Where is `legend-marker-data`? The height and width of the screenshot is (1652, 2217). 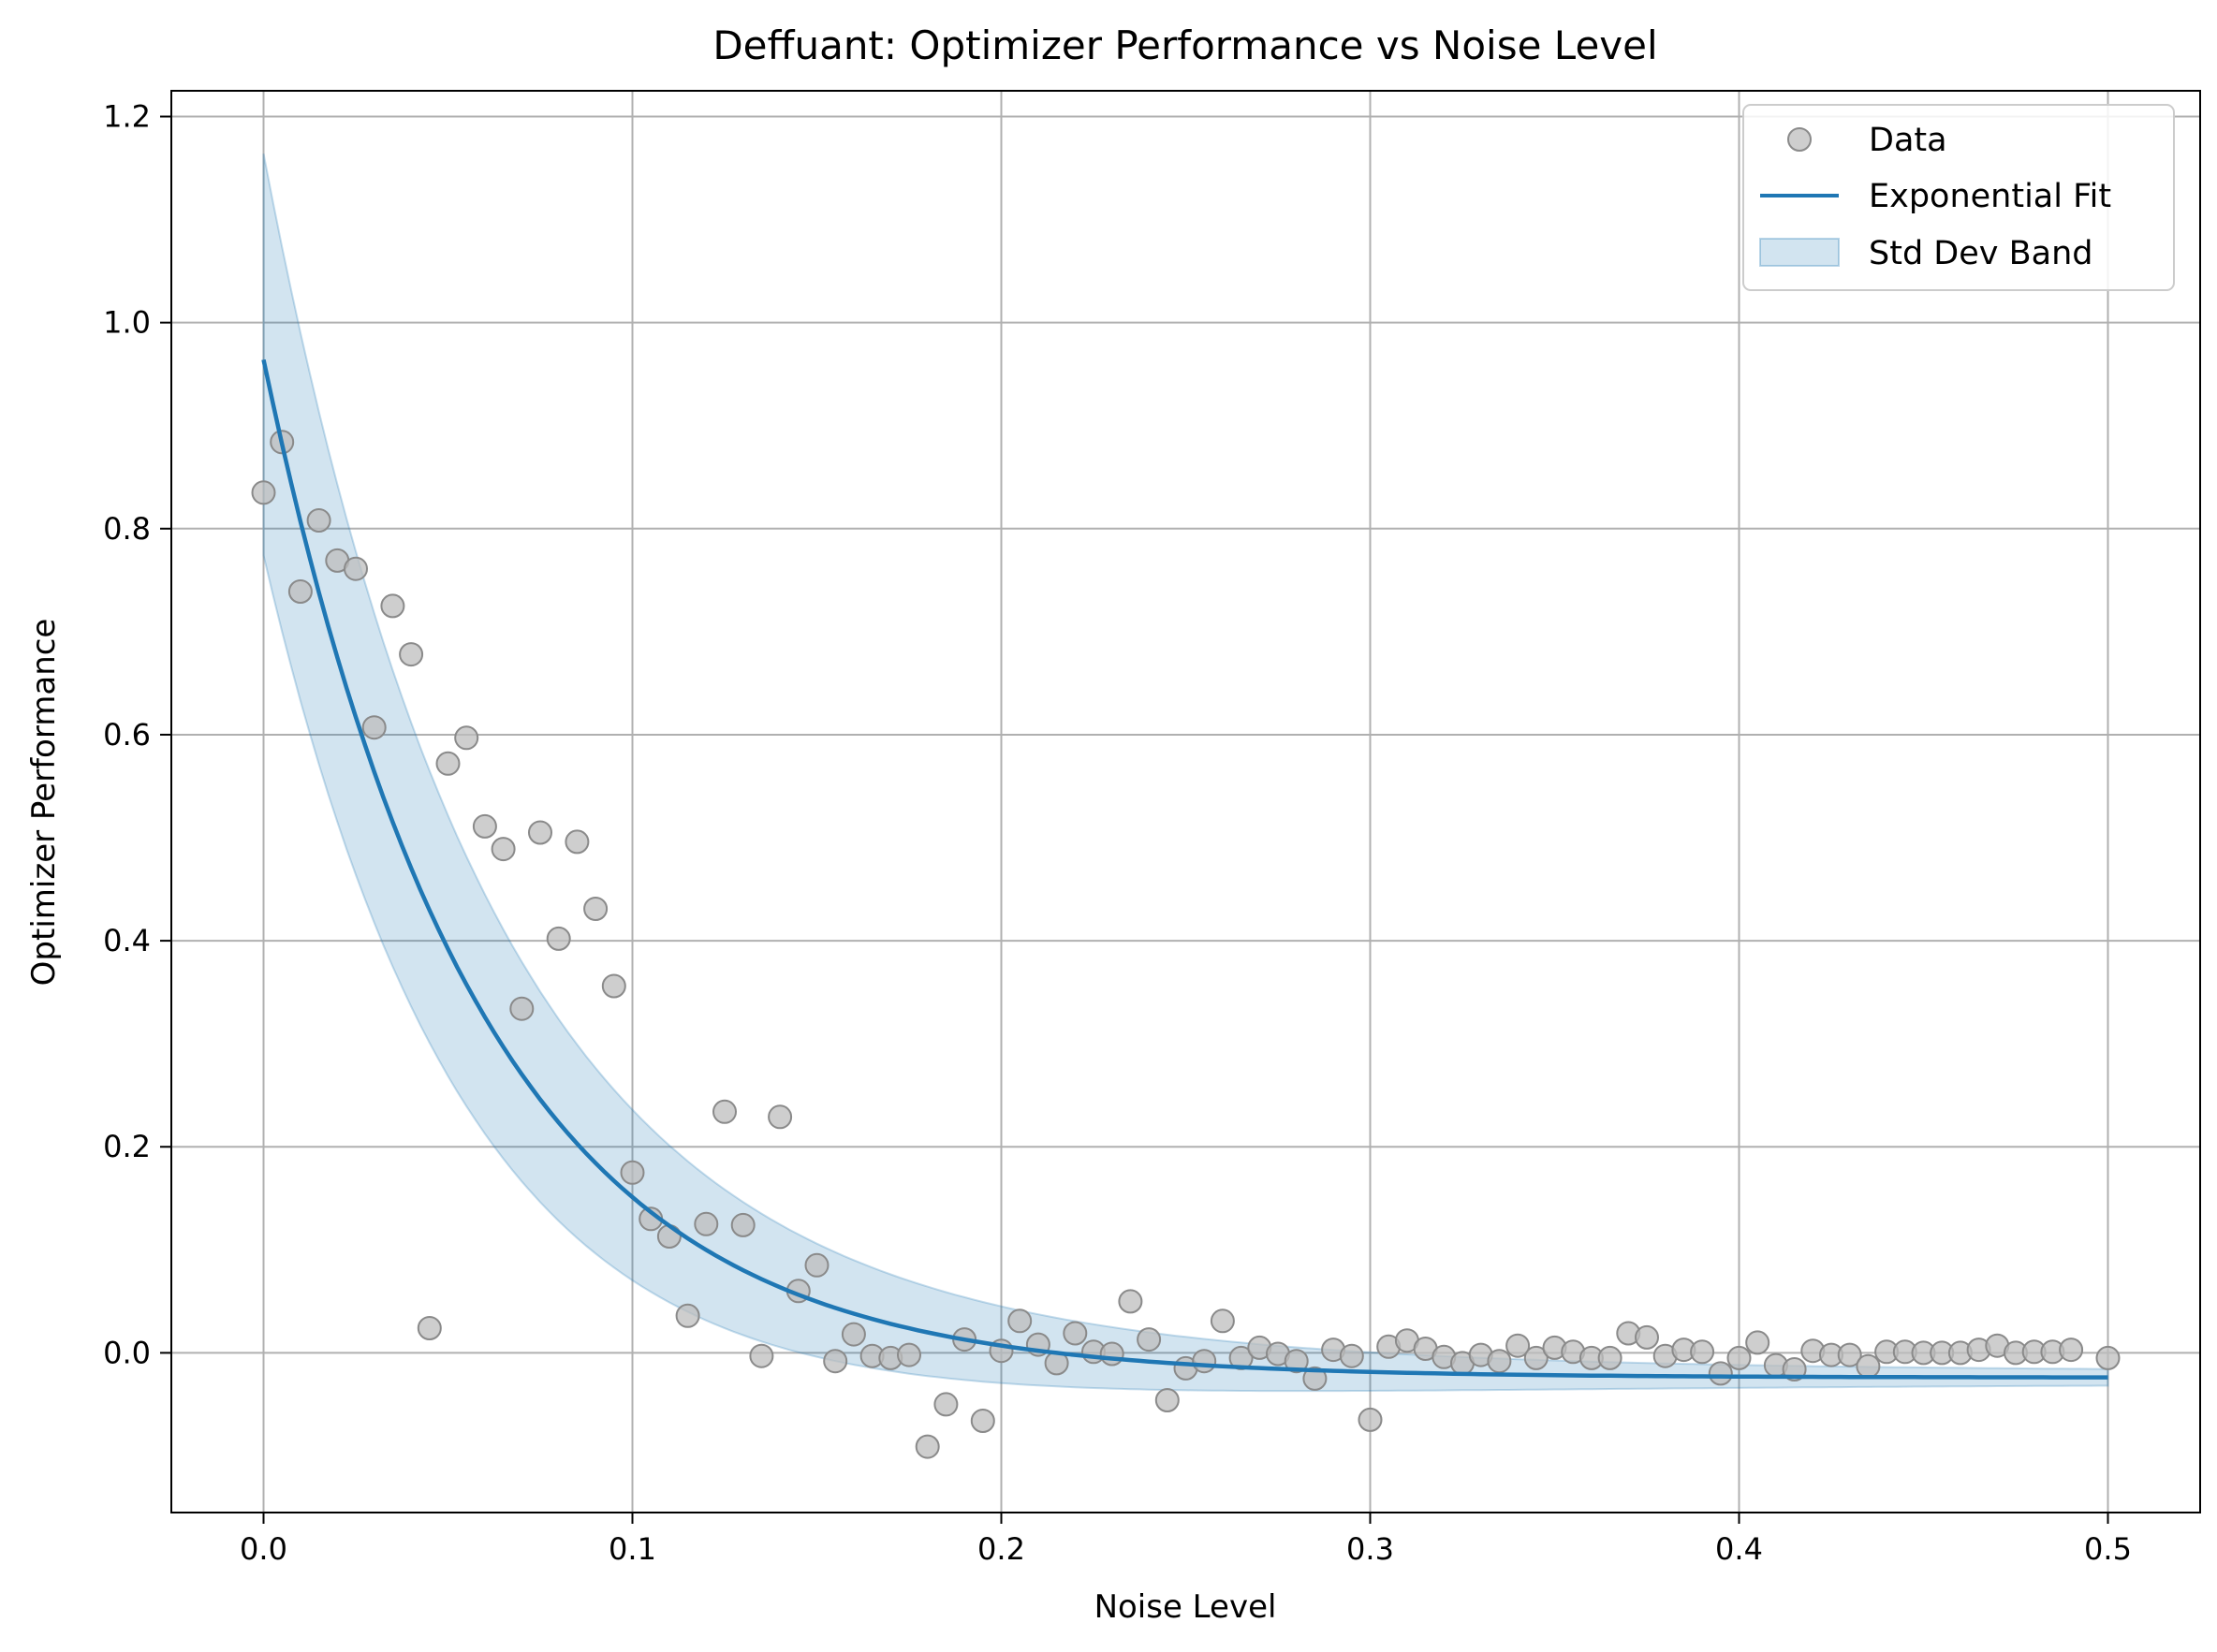
legend-marker-data is located at coordinates (1799, 139).